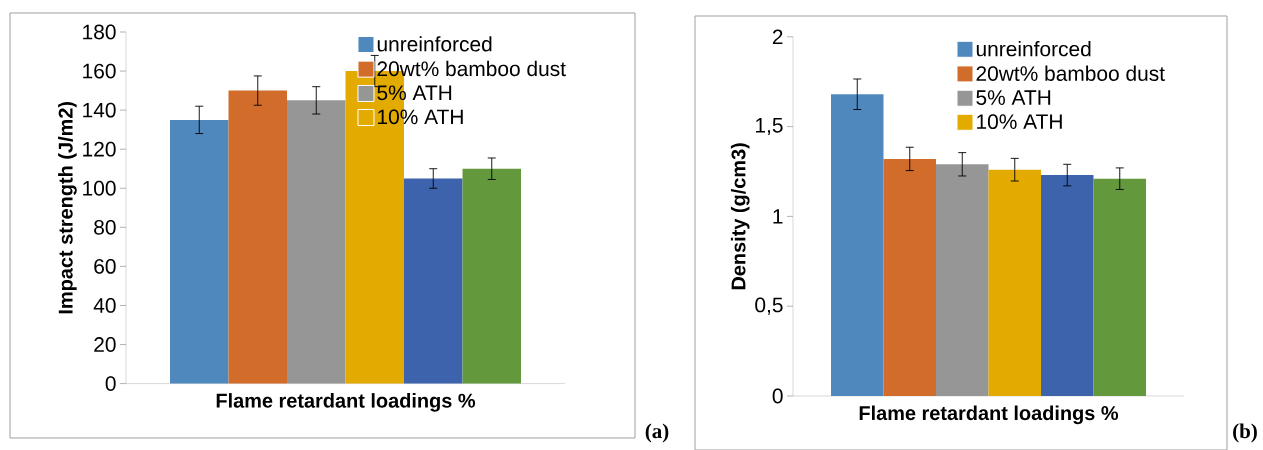  Describe the element at coordinates (1013, 97) in the screenshot. I see `legend-label: 5% ATH` at that location.